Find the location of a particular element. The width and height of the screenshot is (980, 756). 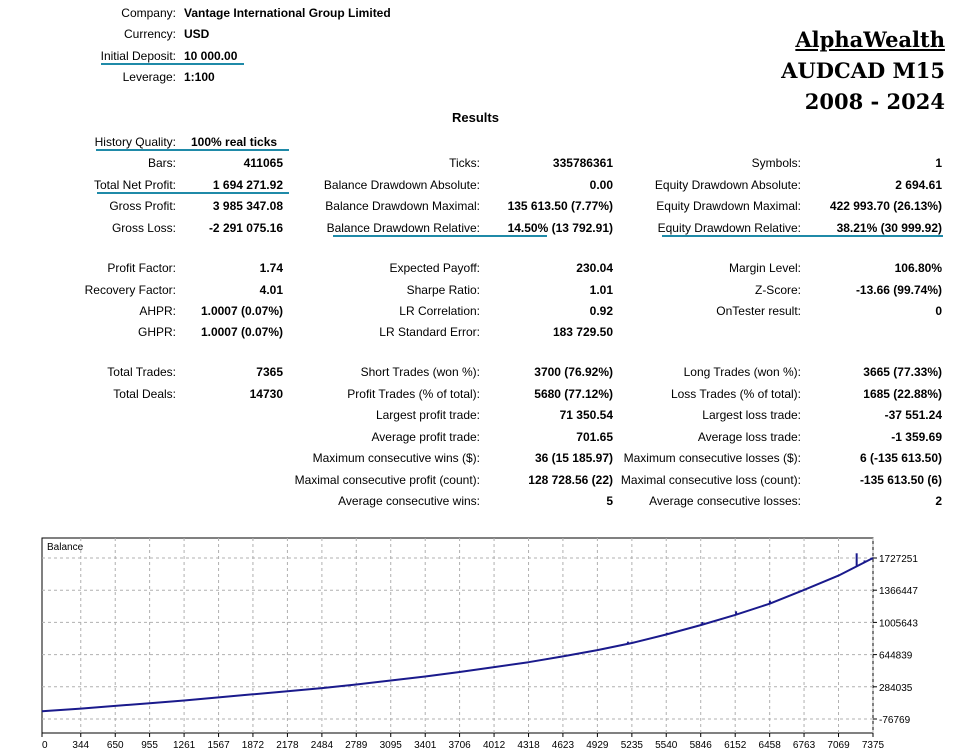

col2-value-balance-dd-max: 135 613.50 (7.77%) is located at coordinates (560, 206).